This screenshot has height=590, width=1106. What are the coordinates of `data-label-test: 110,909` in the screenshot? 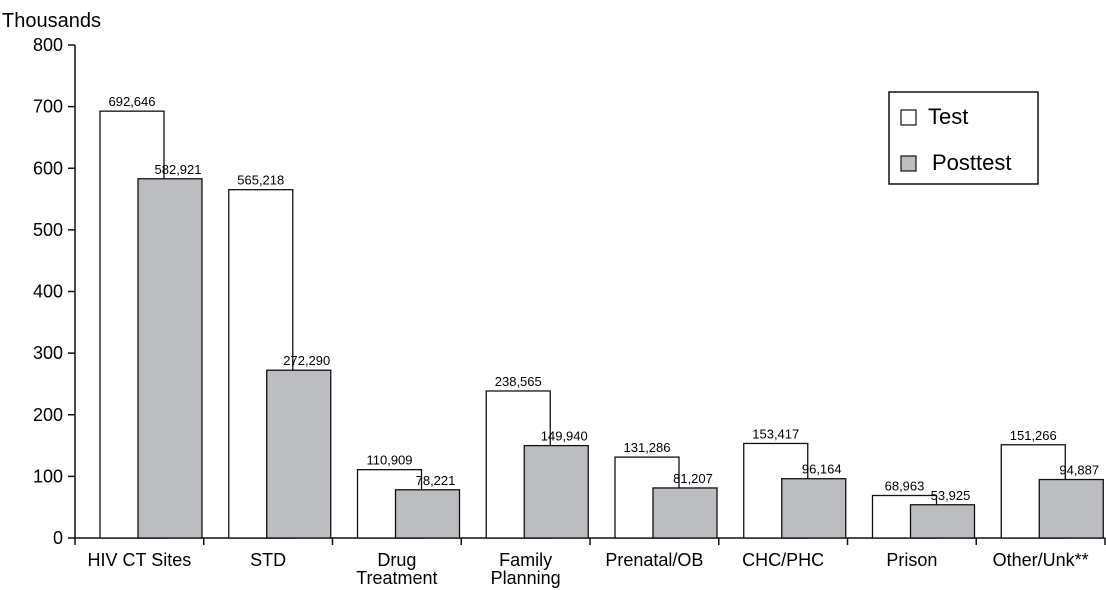 It's located at (389, 460).